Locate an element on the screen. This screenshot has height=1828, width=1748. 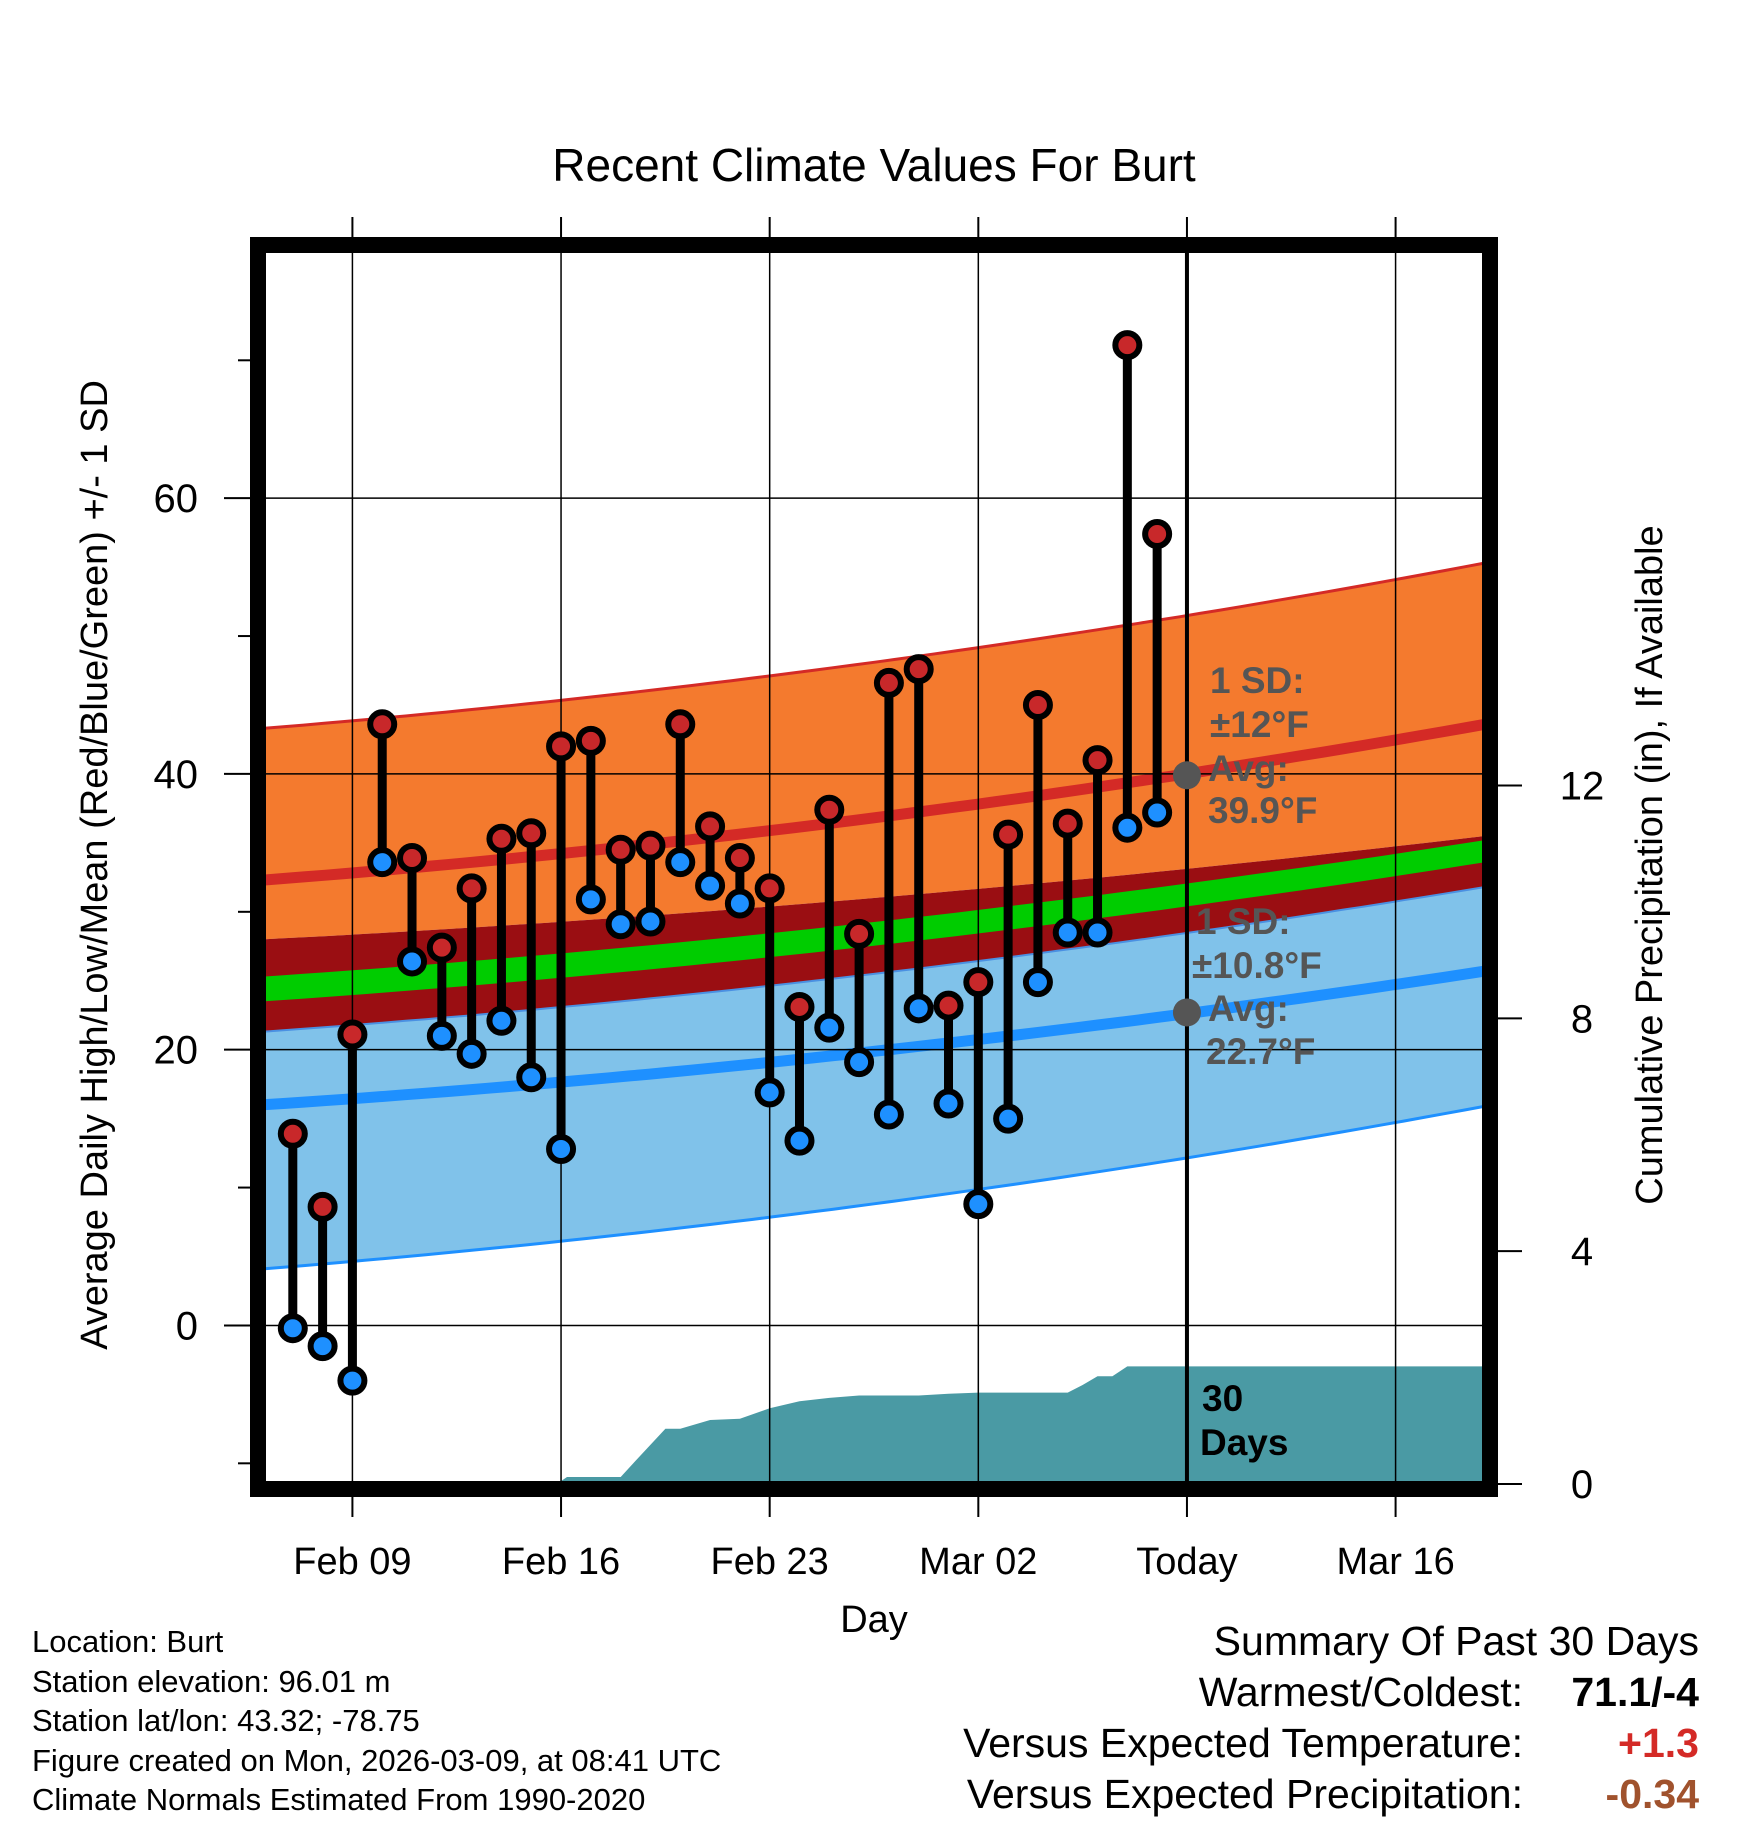
y-tick-label: 20 is located at coordinates (176, 1051).